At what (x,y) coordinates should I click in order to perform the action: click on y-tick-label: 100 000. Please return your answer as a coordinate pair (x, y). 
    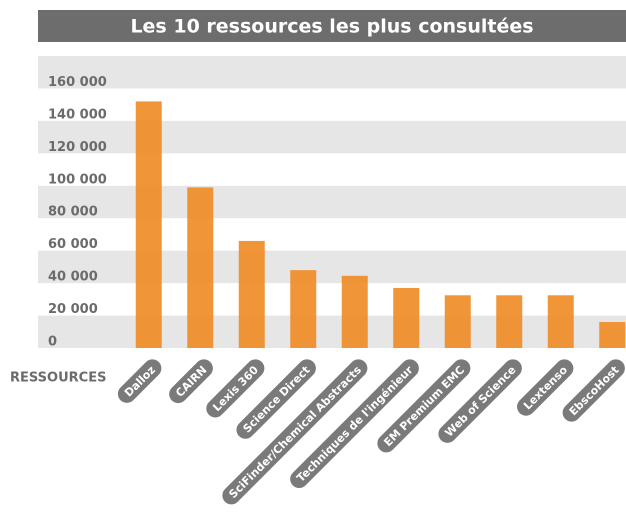
    Looking at the image, I should click on (77, 179).